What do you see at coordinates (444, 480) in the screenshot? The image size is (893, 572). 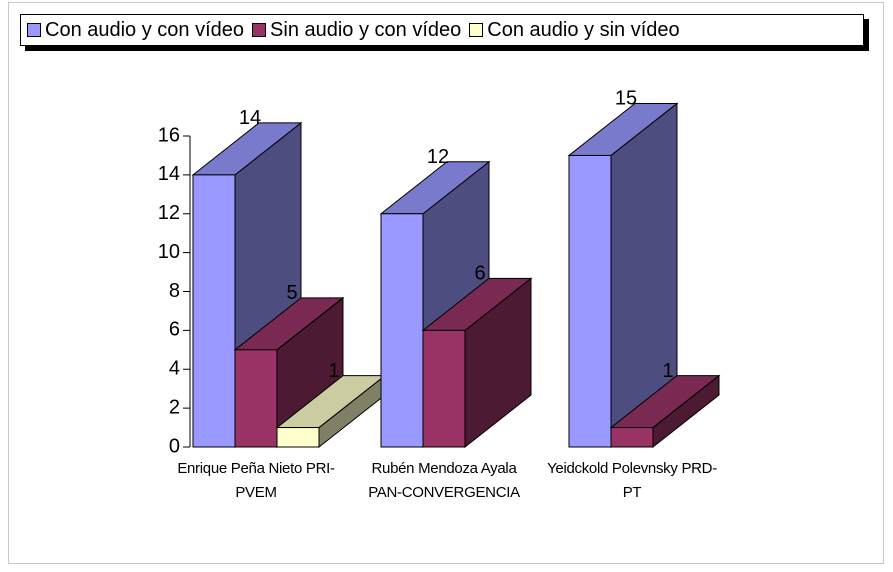 I see `x-tick-label: Rubén Mendoza Ayala PAN-CONVERGENCIA` at bounding box center [444, 480].